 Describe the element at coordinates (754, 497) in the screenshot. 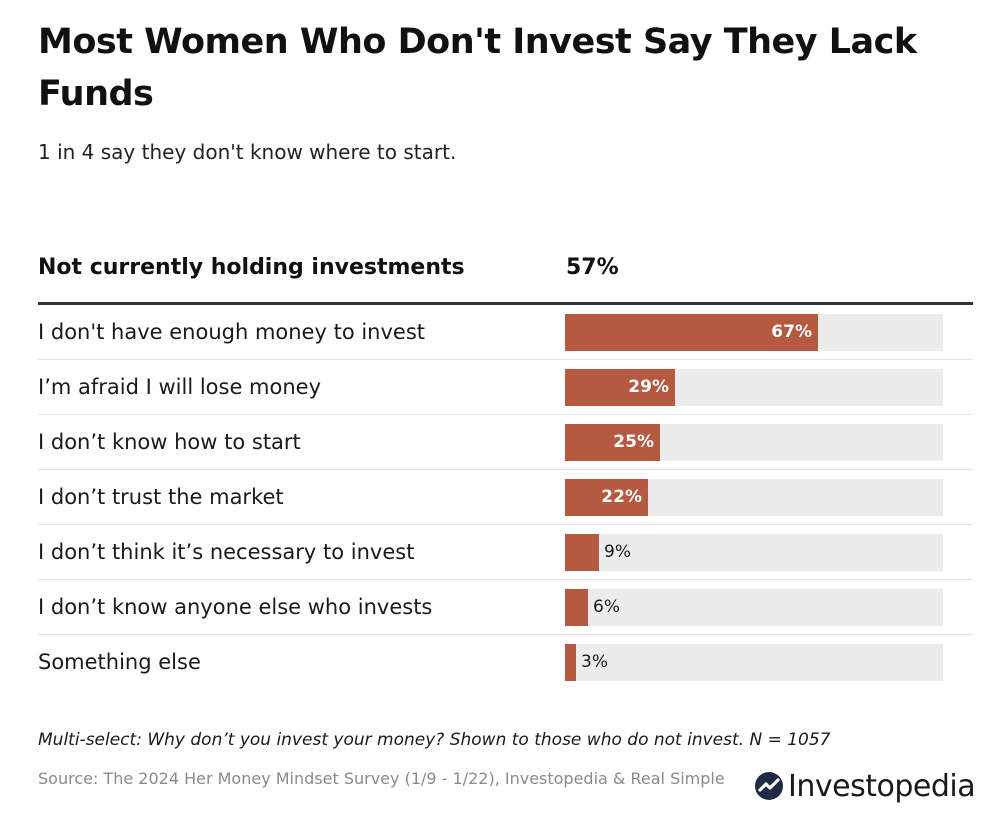

I see `bar-track: 22%` at that location.